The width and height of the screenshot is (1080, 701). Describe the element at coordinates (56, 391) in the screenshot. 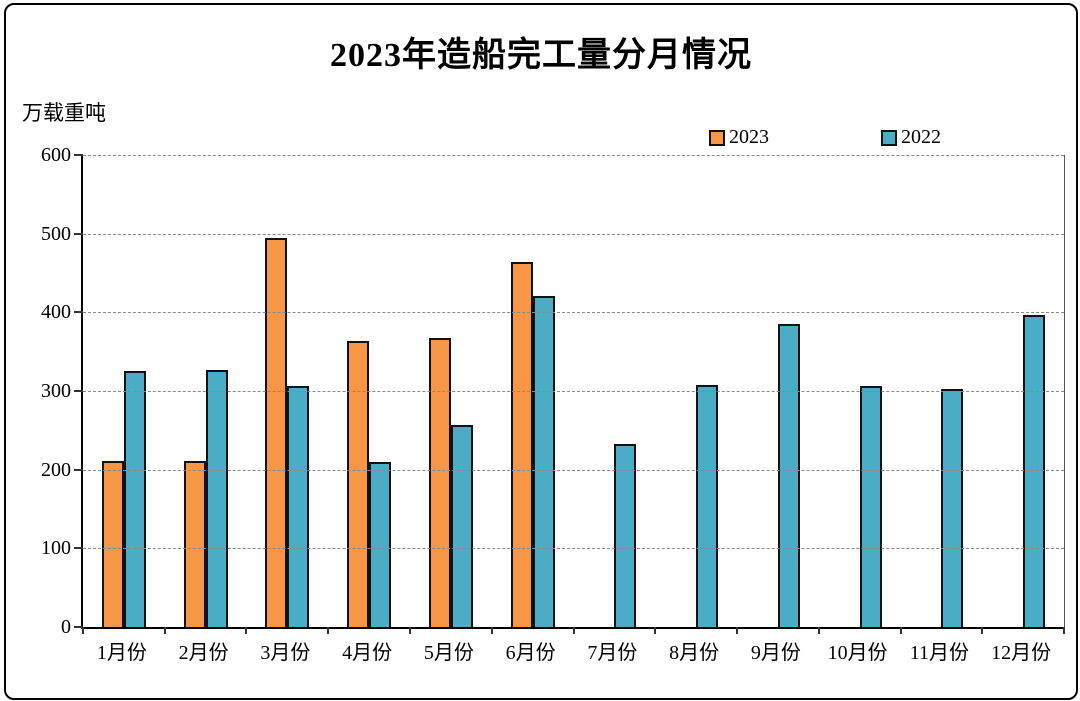

I see `y-axis-label-300: 300` at that location.